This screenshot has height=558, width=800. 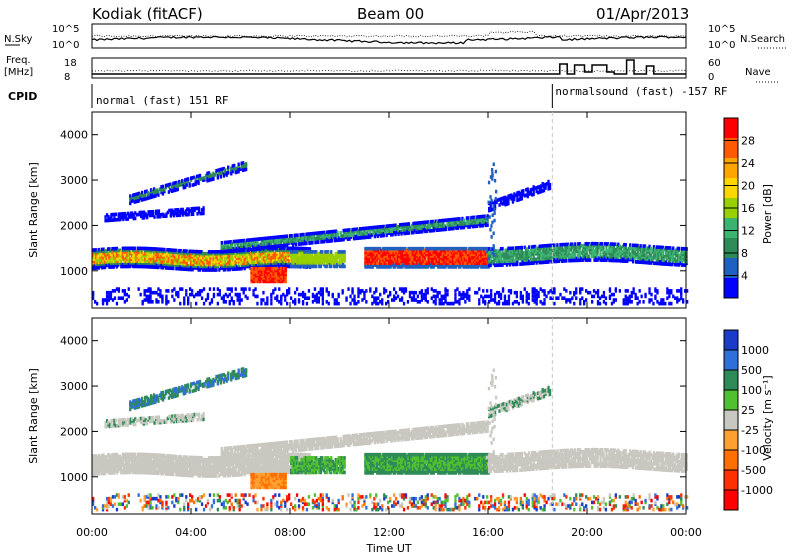 I want to click on freq-frame, so click(x=389, y=68).